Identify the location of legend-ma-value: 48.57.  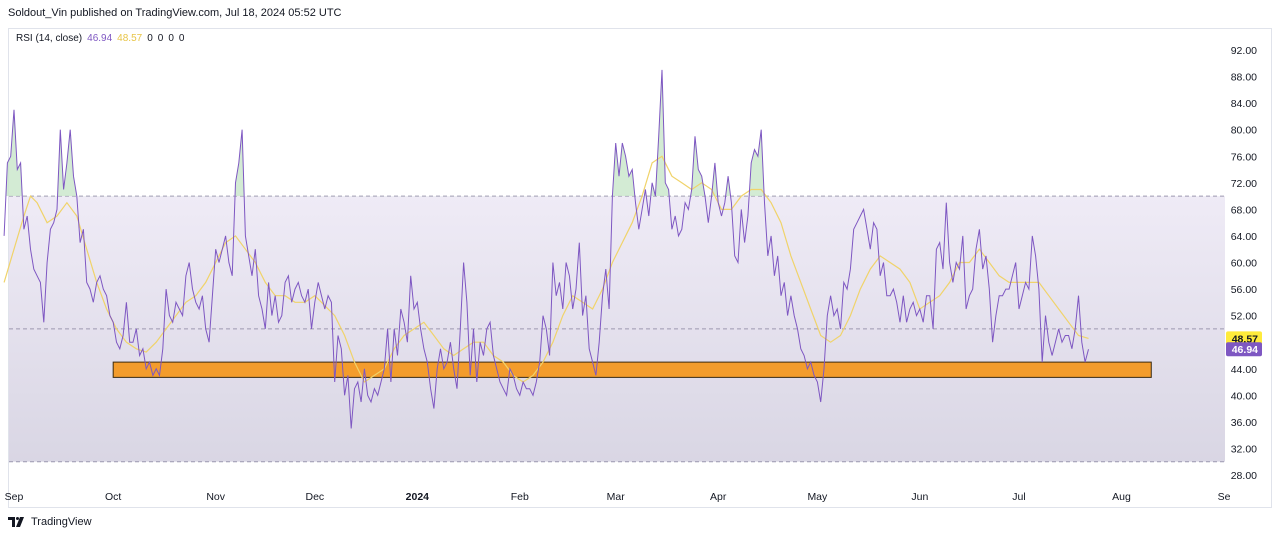
(130, 38).